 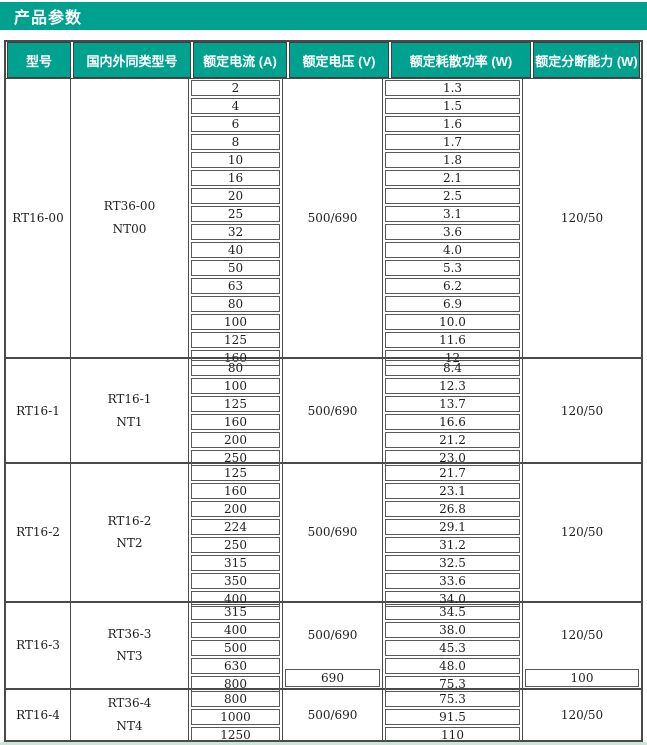 I want to click on power-dissipation-cell: 2.5, so click(x=452, y=196).